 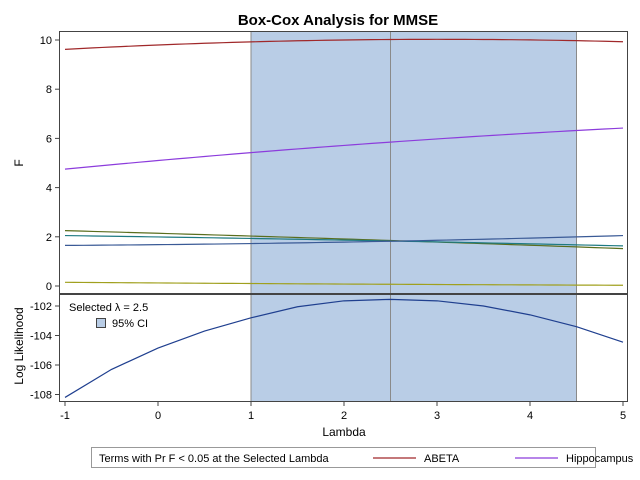 I want to click on top-y-tick-label: 6, so click(x=49, y=139).